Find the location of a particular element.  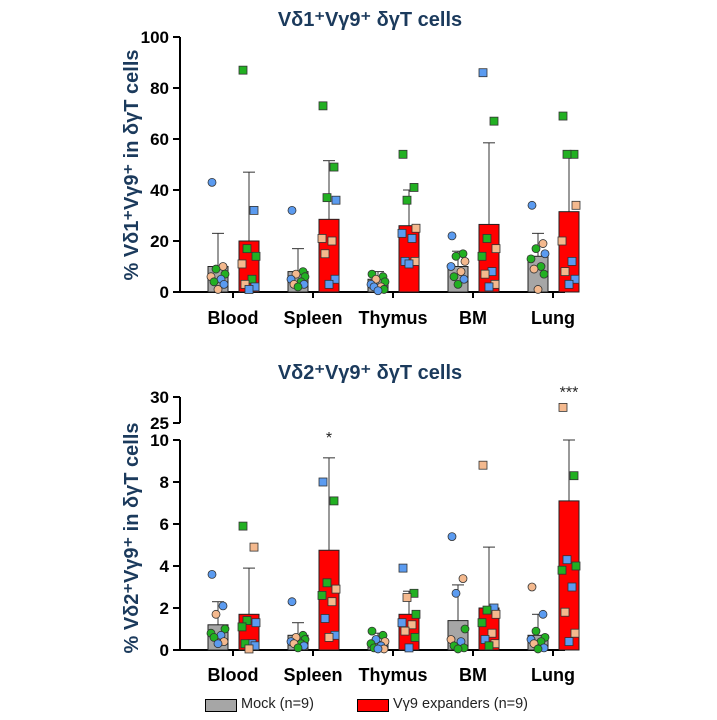

y-axis-label: % Vδ2⁺Vγ9⁺ in δγT cells is located at coordinates (132, 537).